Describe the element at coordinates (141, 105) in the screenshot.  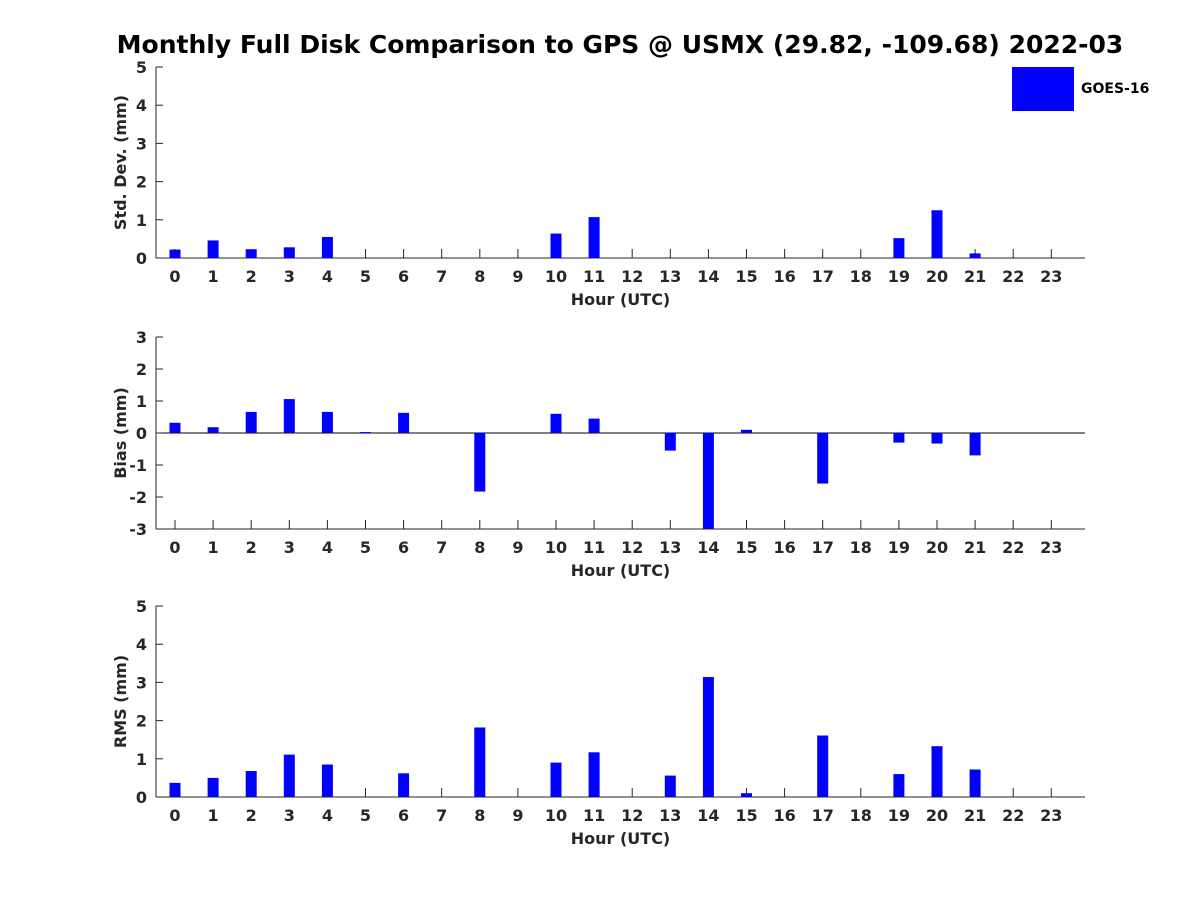
I see `y-tick-label: 4` at that location.